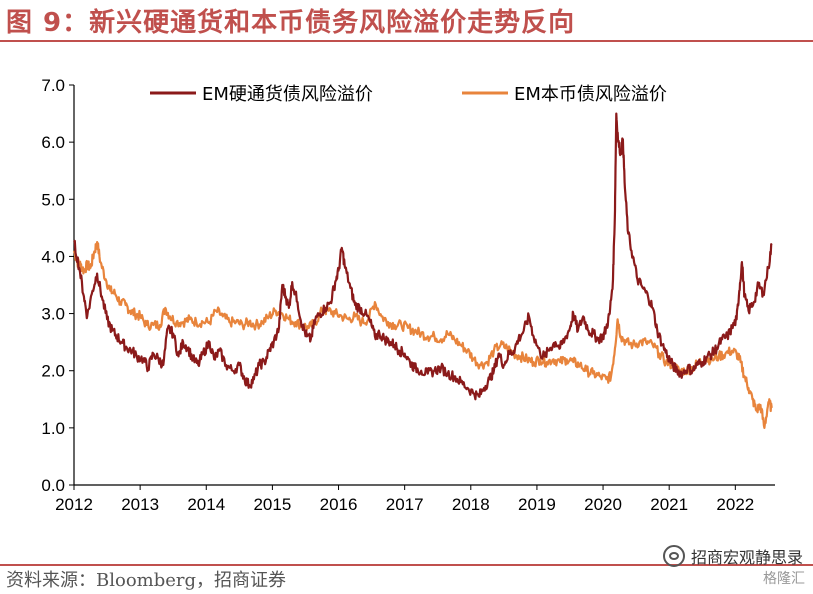  I want to click on source-divider, so click(406, 565).